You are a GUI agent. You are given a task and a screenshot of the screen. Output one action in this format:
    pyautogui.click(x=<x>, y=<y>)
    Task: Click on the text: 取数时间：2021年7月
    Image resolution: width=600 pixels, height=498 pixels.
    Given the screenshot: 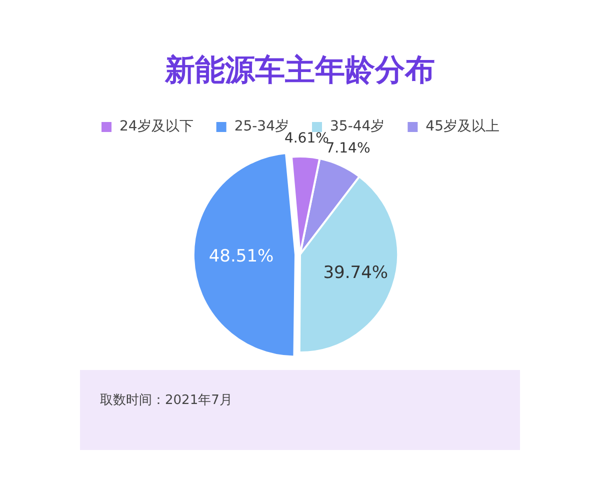 What is the action you would take?
    pyautogui.click(x=167, y=401)
    